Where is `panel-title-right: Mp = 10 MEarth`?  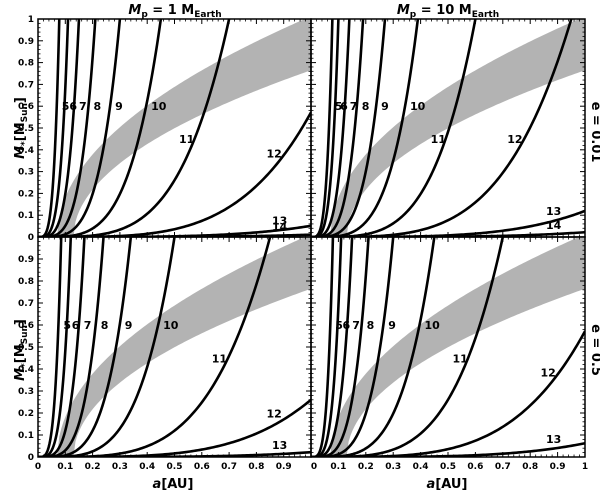 panel-title-right: Mp = 10 MEarth is located at coordinates (448, 11).